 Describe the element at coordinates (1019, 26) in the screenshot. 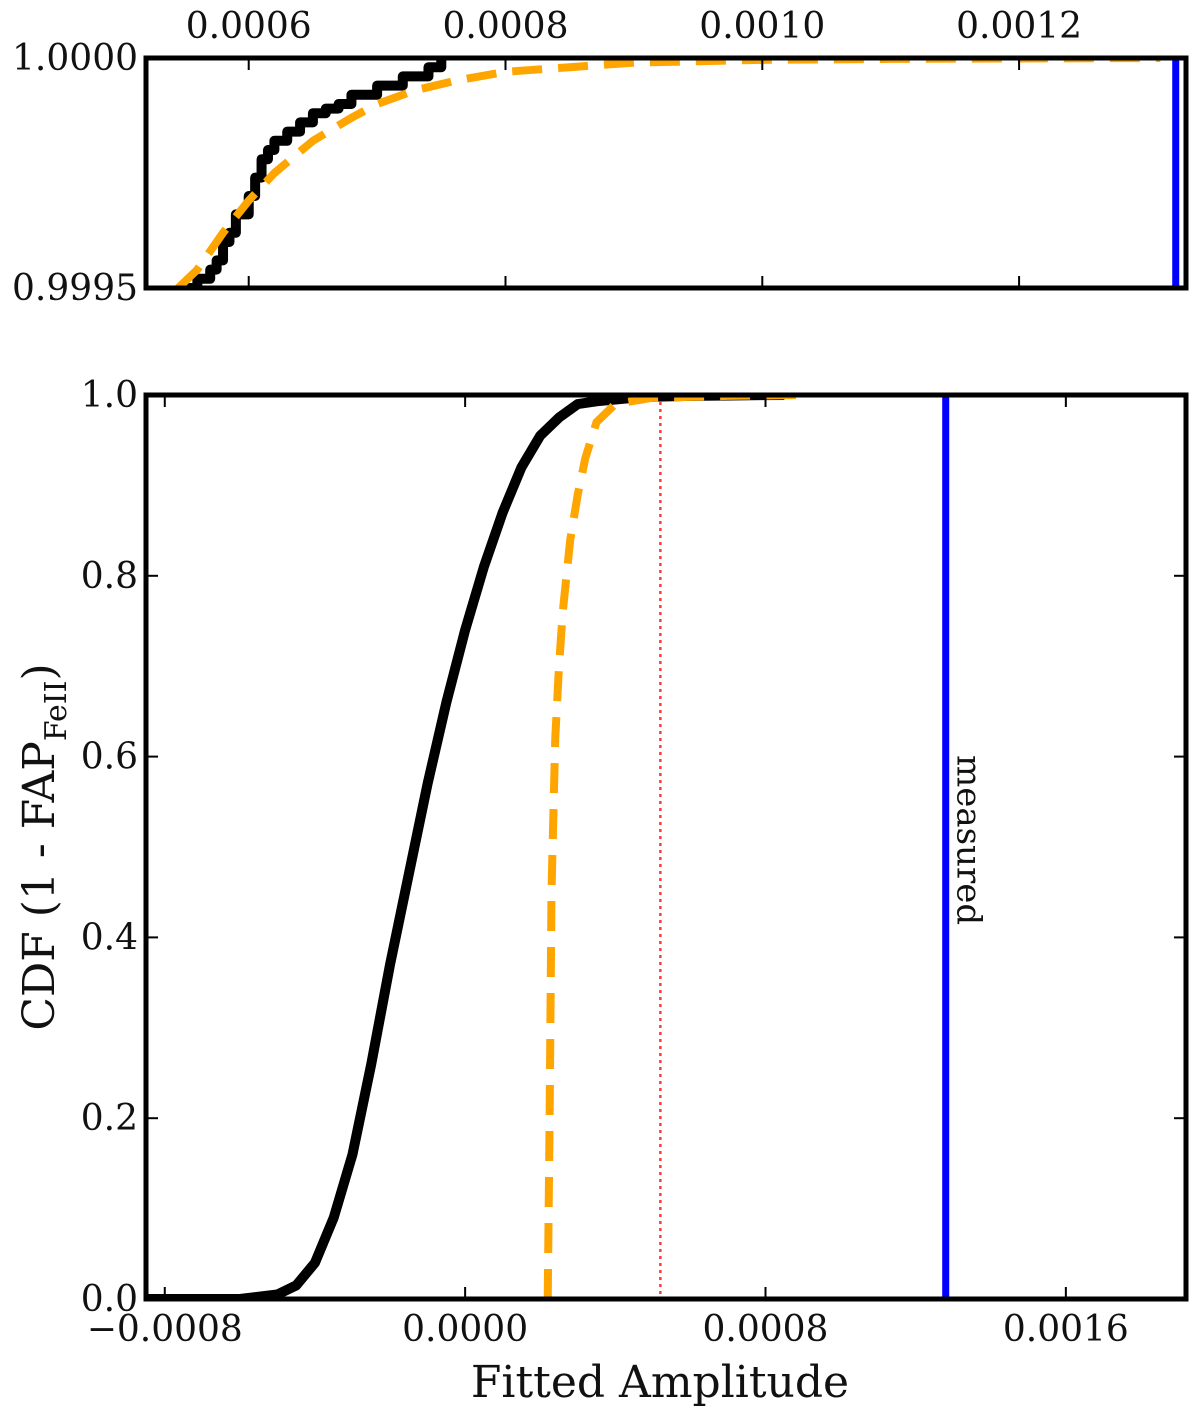

I see `inset-x-tick-label: 0.0012` at that location.